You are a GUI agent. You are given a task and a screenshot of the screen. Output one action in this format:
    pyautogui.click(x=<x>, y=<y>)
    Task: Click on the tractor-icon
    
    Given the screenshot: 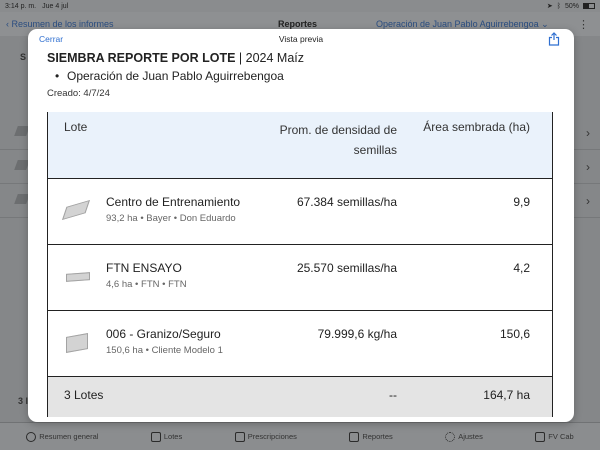 What is the action you would take?
    pyautogui.click(x=540, y=436)
    